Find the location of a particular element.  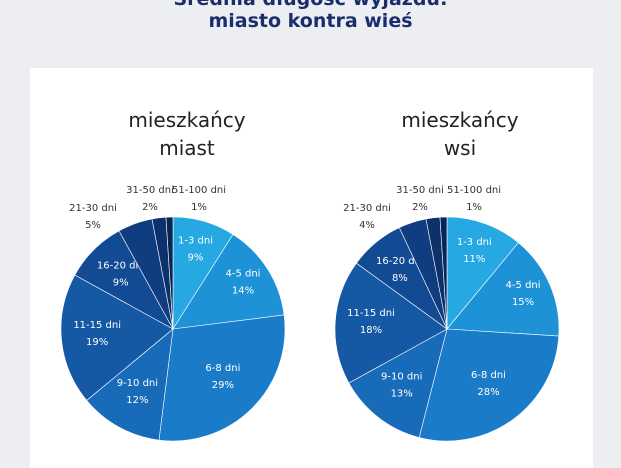

slice-value-city-0: 9% is located at coordinates (196, 258).